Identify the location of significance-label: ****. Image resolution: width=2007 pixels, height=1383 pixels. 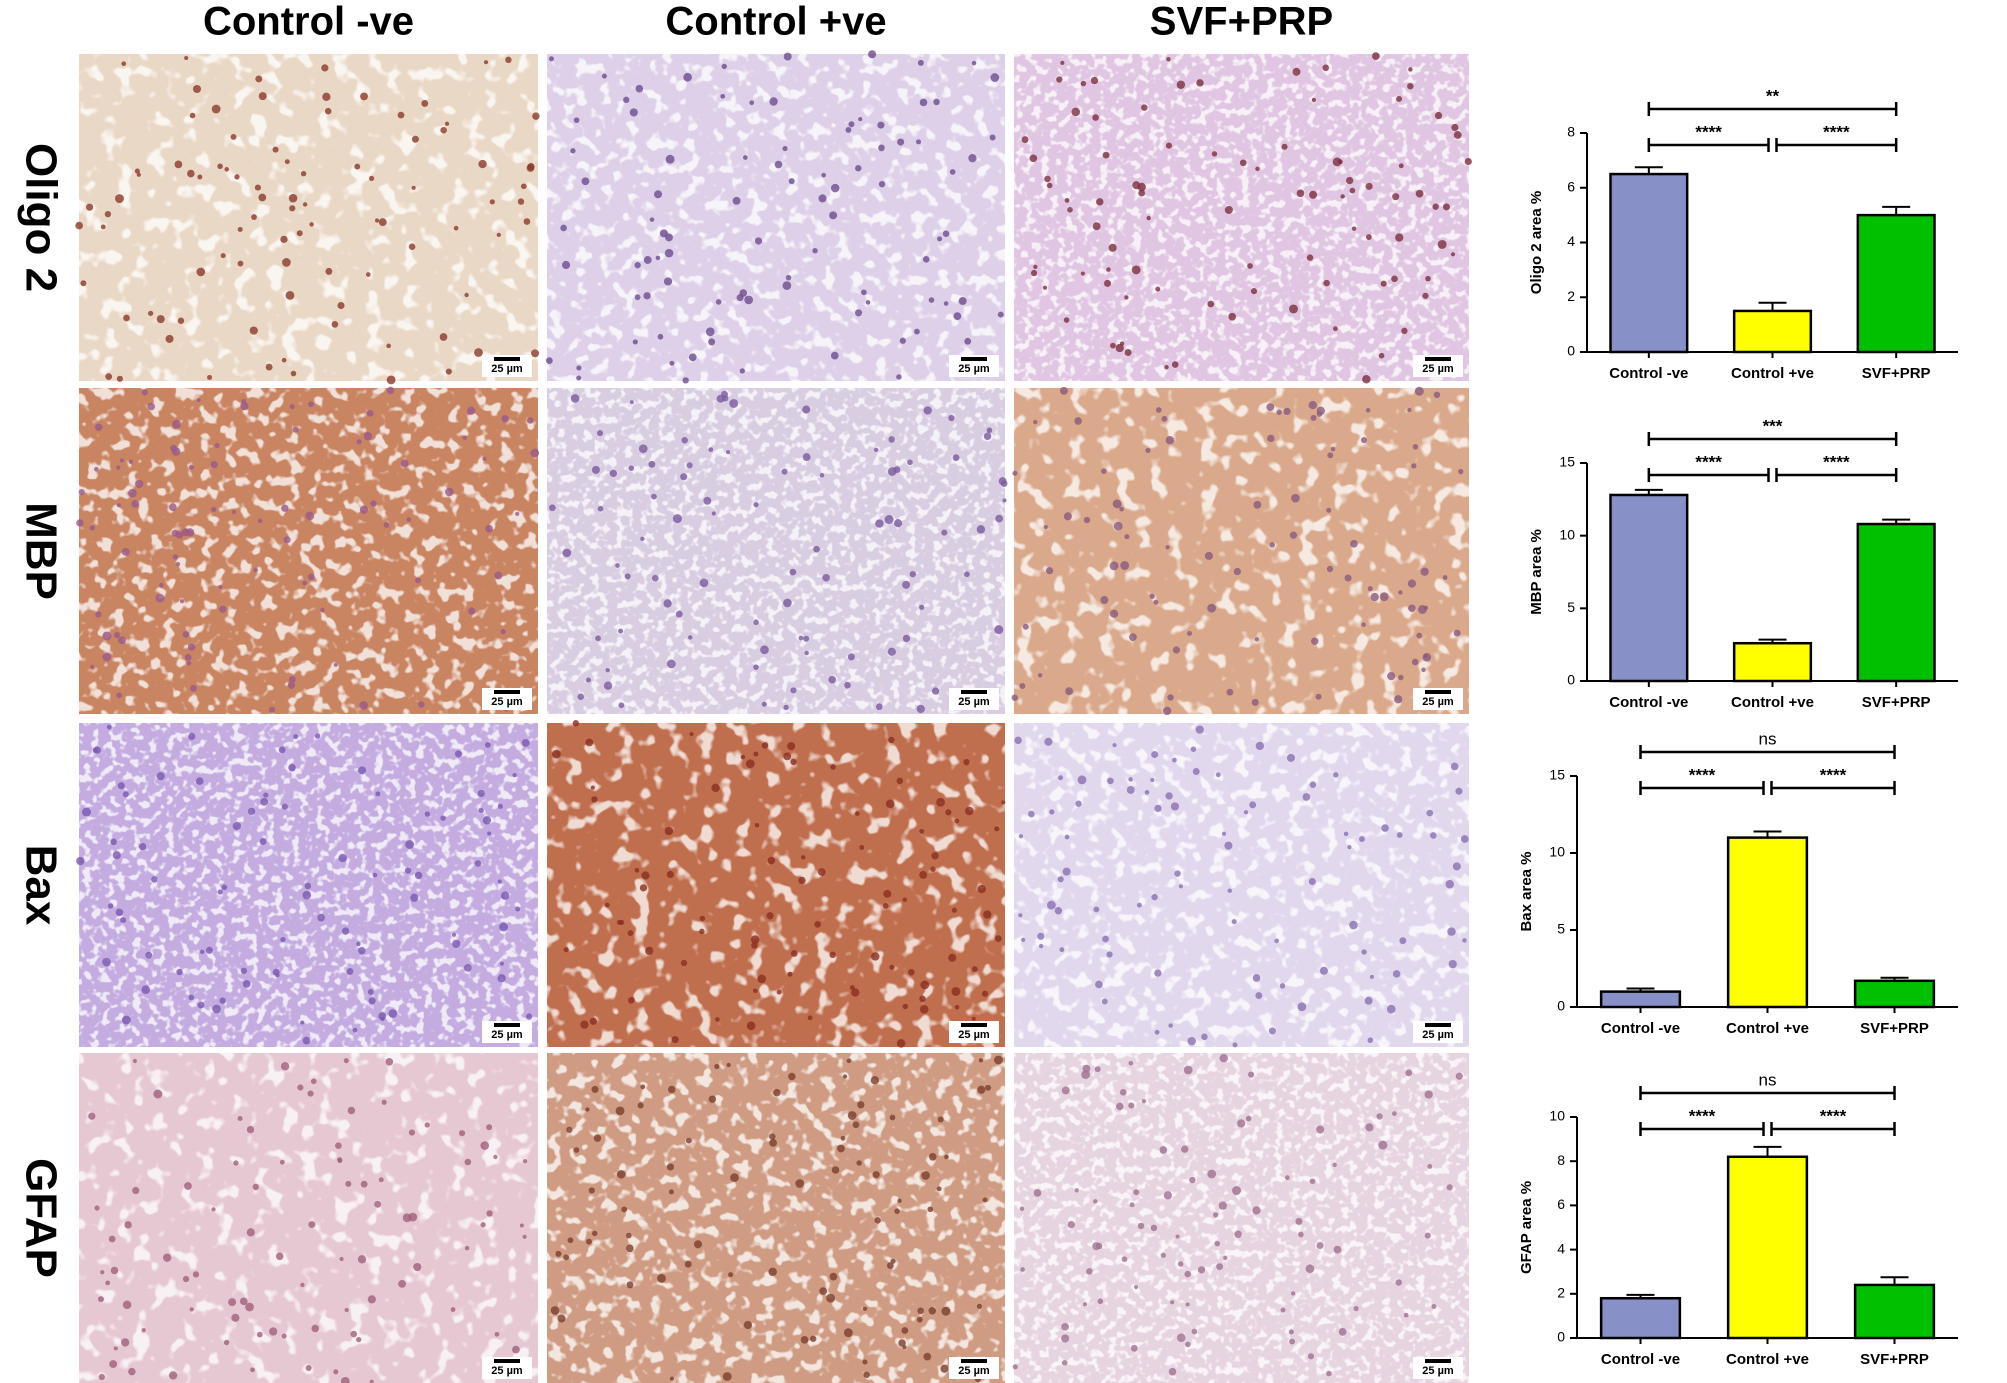
(1708, 461).